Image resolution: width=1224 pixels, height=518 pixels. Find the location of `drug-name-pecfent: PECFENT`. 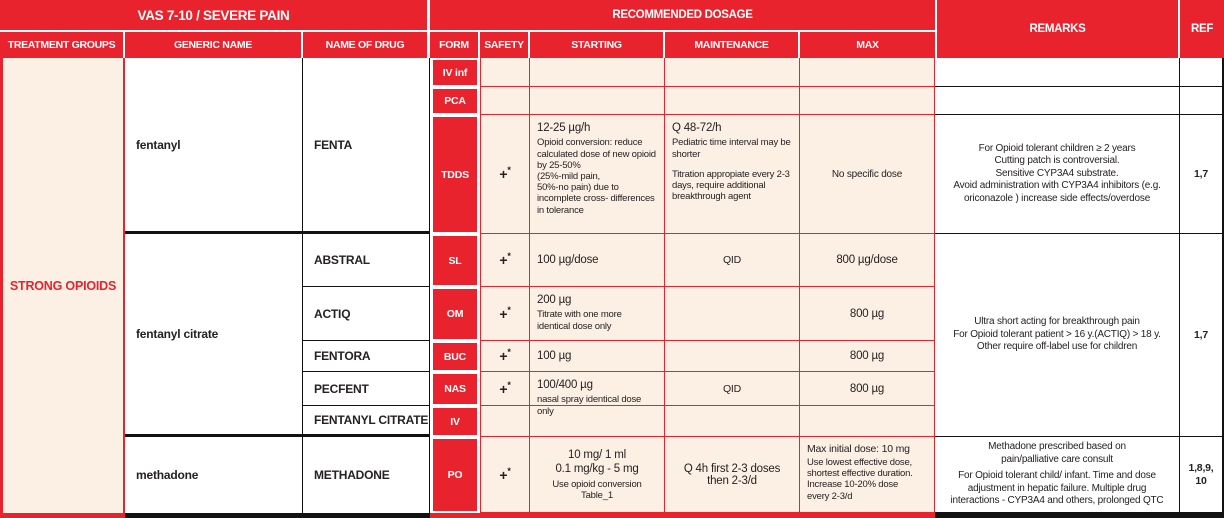

drug-name-pecfent: PECFENT is located at coordinates (366, 389).